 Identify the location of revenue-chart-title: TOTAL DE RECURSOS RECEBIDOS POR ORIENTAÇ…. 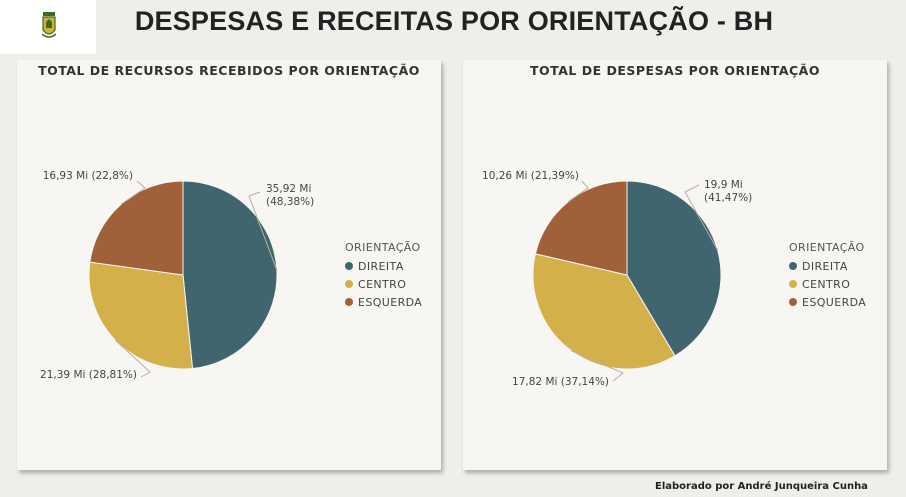
(229, 70).